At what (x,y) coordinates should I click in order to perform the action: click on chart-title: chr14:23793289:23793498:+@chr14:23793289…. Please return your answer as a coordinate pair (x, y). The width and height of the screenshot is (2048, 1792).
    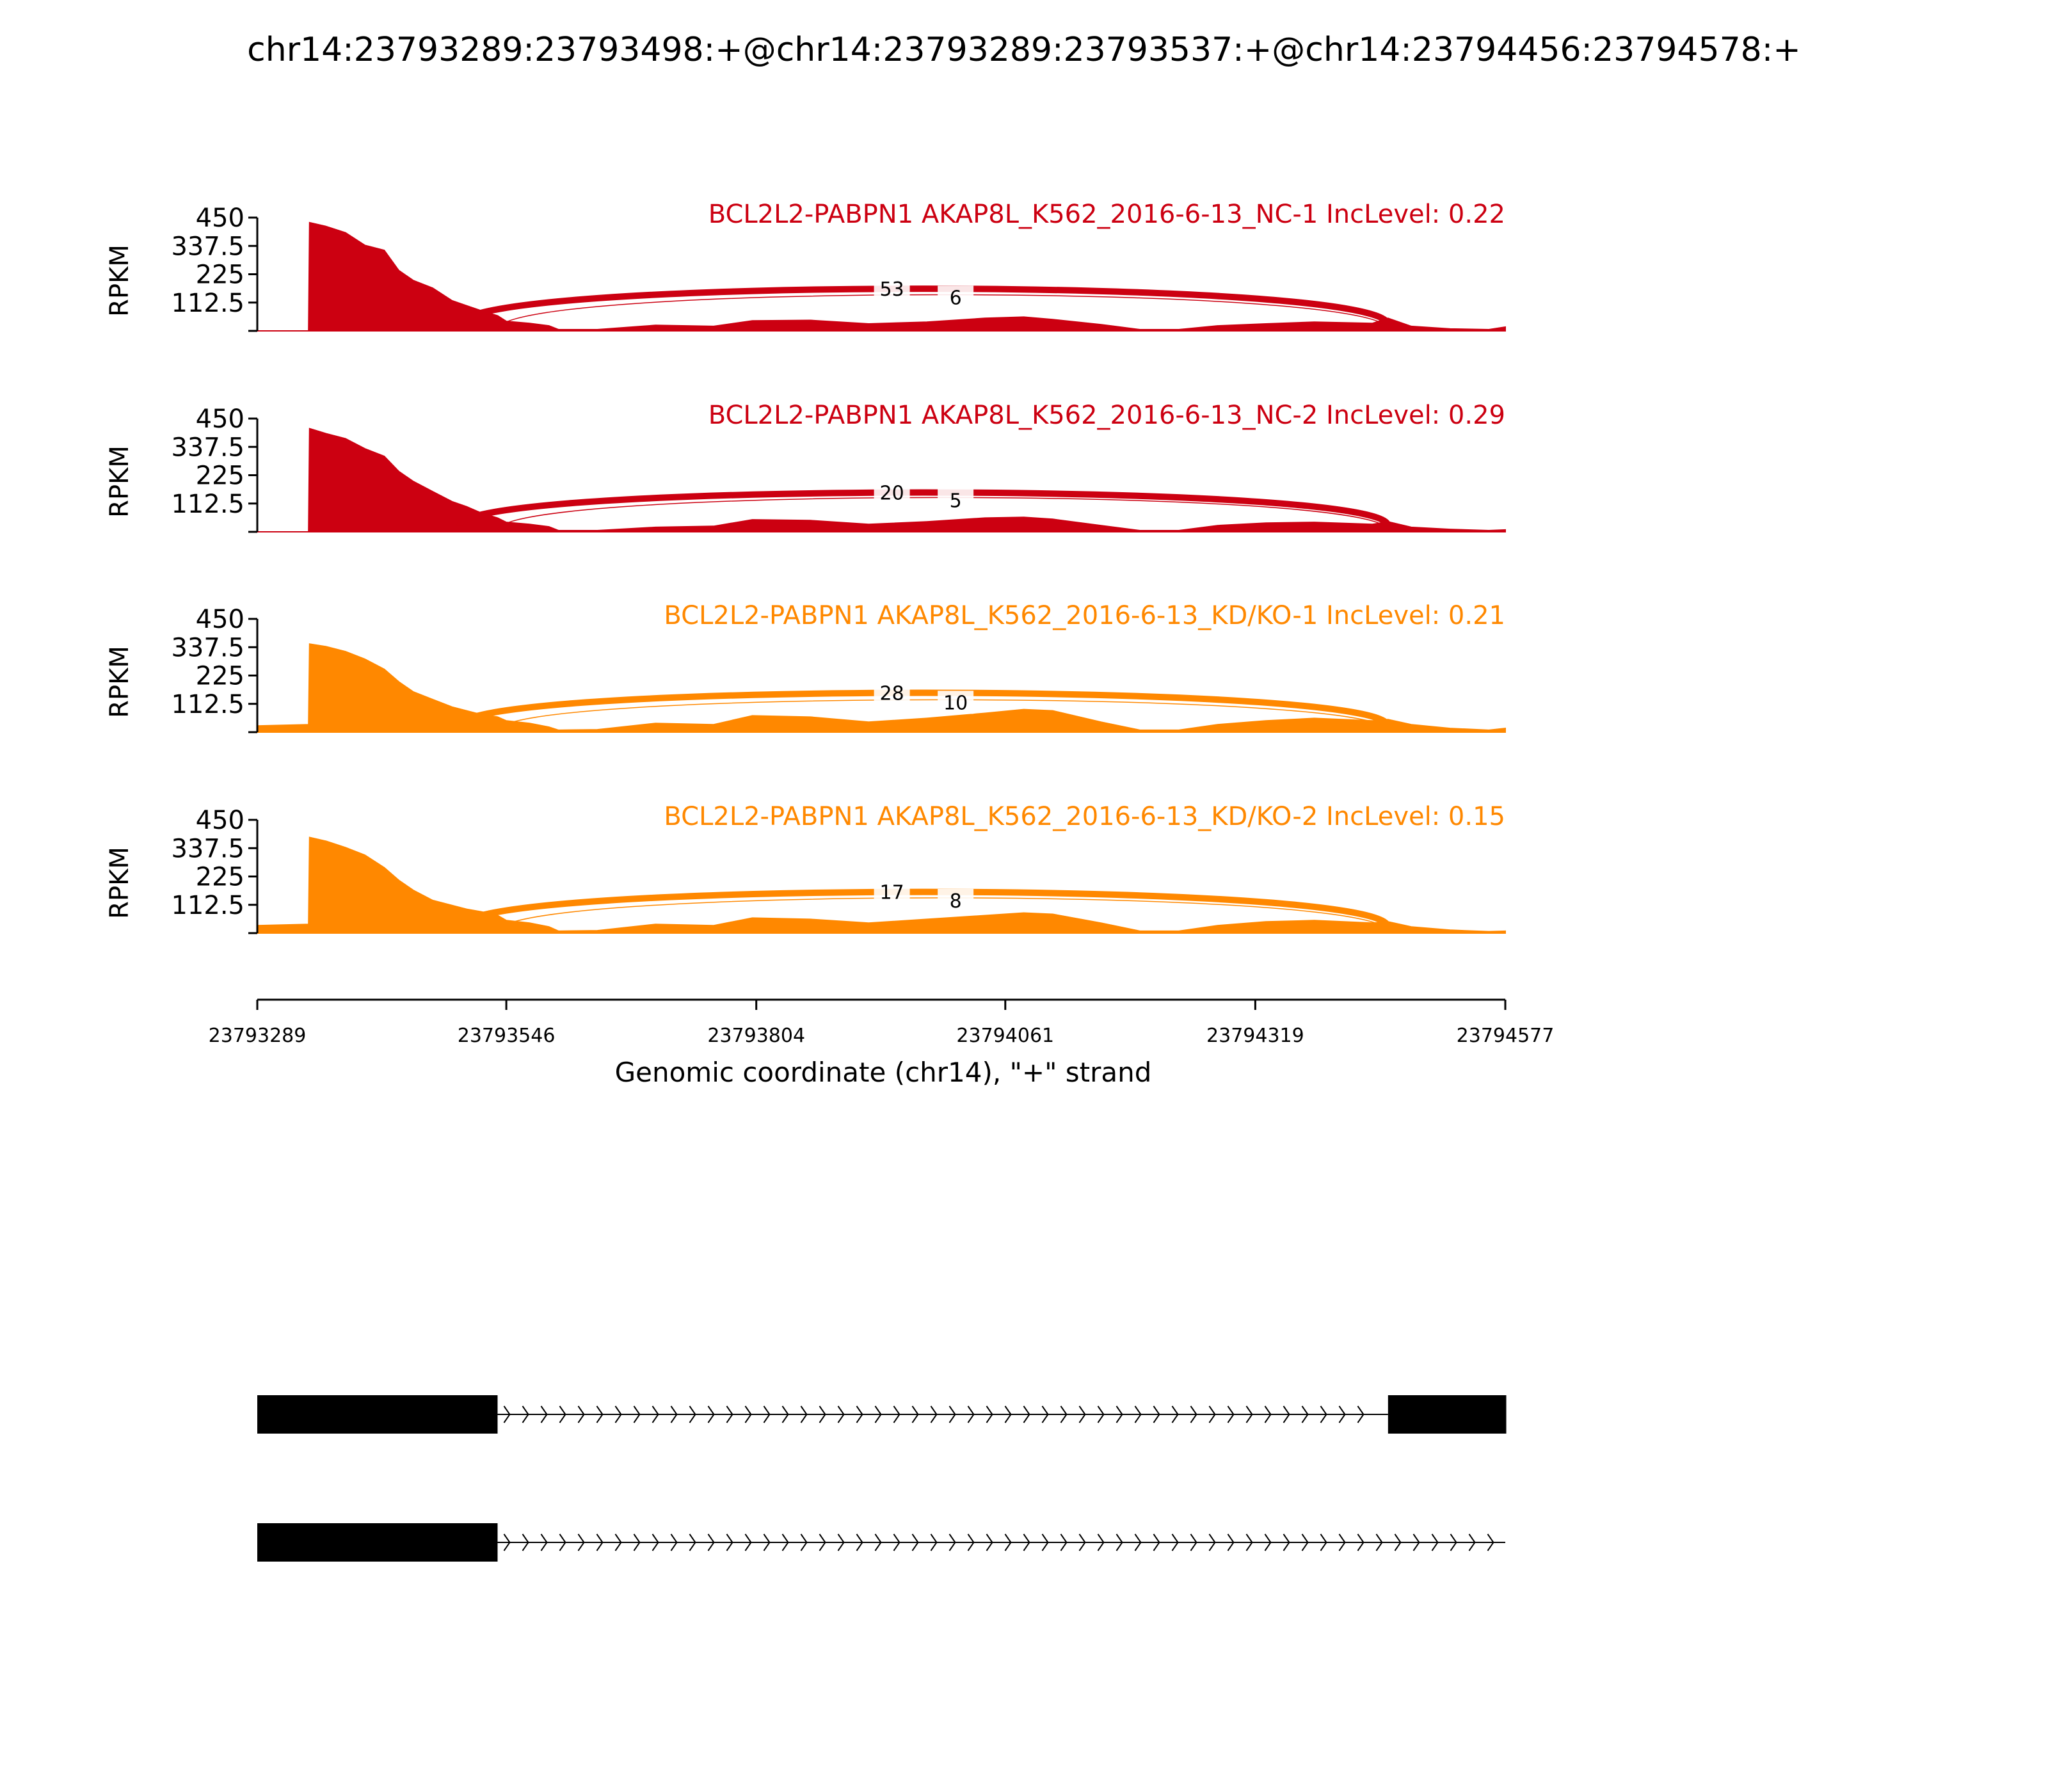
    Looking at the image, I should click on (1024, 50).